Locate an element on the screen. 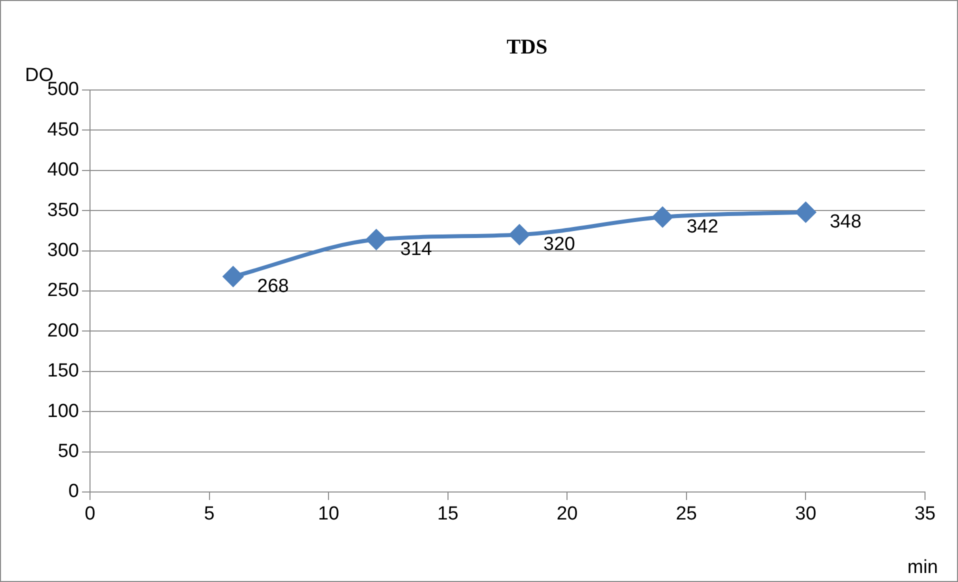 The width and height of the screenshot is (958, 582). chart-title: TDS is located at coordinates (527, 46).